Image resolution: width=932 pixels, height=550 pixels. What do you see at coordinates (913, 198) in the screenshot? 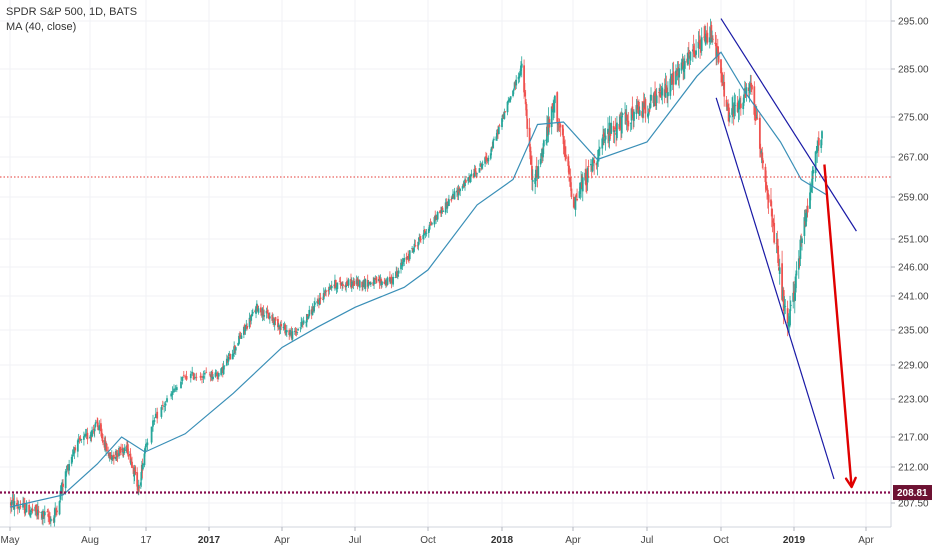
I see `price-tick-label: 259.00` at bounding box center [913, 198].